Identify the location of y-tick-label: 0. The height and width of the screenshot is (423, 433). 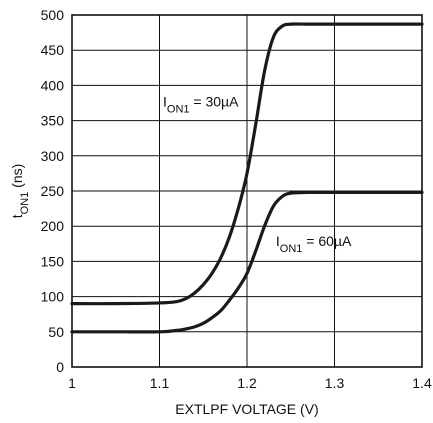
(60, 367).